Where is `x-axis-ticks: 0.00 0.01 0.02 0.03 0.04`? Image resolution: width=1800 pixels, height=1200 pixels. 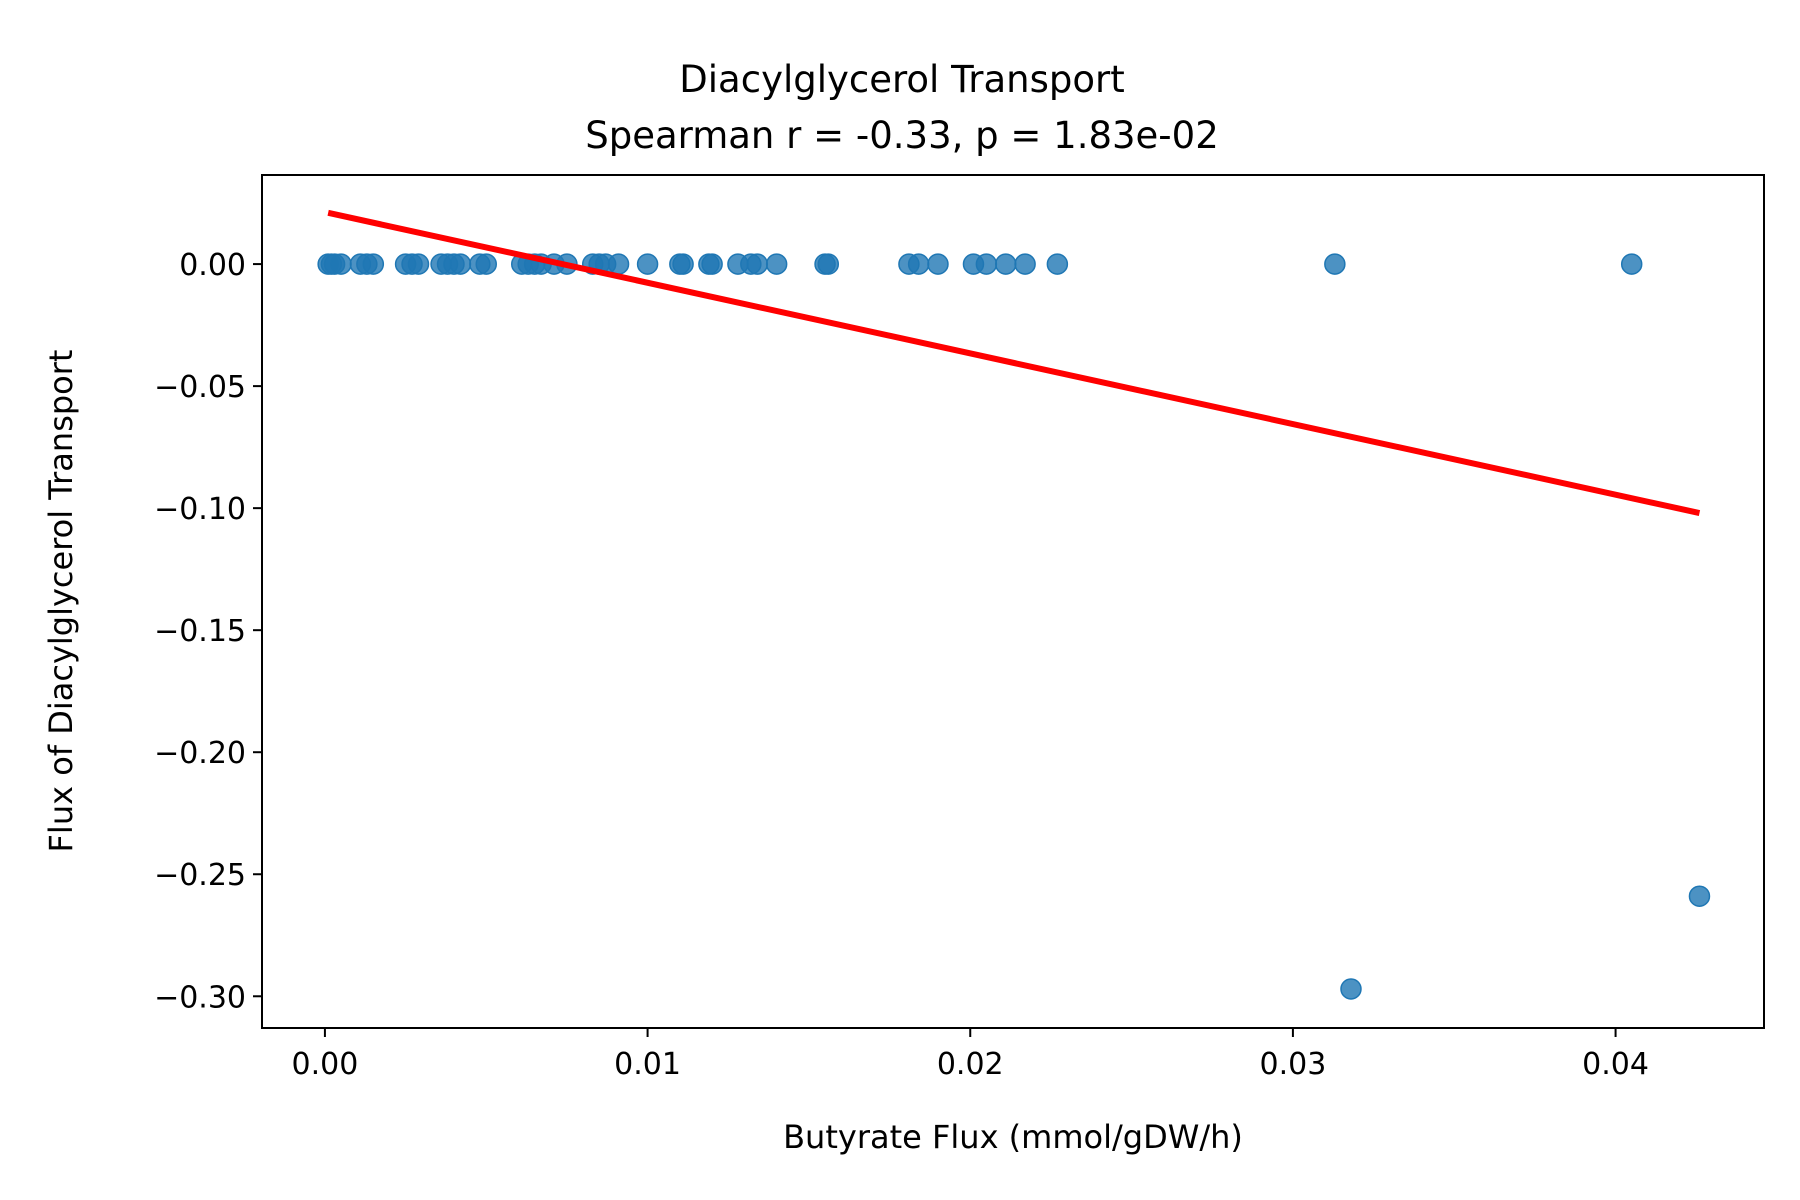
x-axis-ticks: 0.00 0.01 0.02 0.03 0.04 is located at coordinates (970, 1055).